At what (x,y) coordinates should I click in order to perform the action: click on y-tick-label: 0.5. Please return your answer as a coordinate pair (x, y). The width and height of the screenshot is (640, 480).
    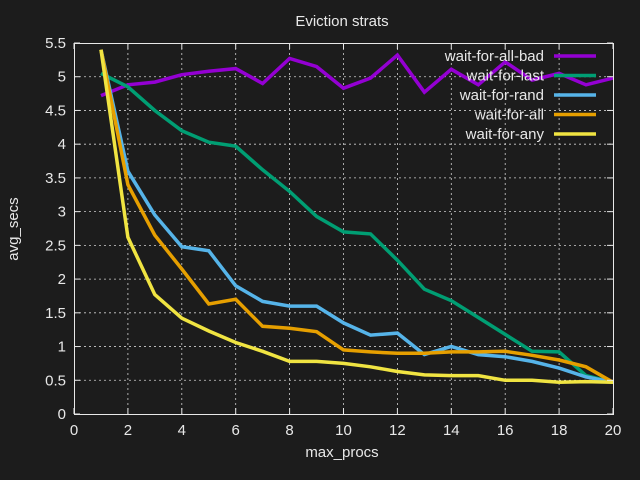
    Looking at the image, I should click on (55, 380).